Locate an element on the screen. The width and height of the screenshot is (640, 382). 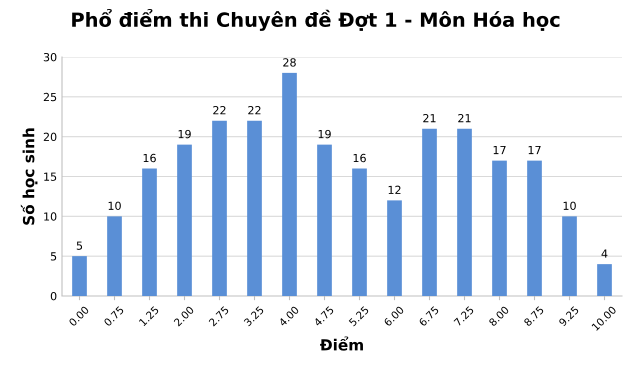
data-label: 4 is located at coordinates (605, 254).